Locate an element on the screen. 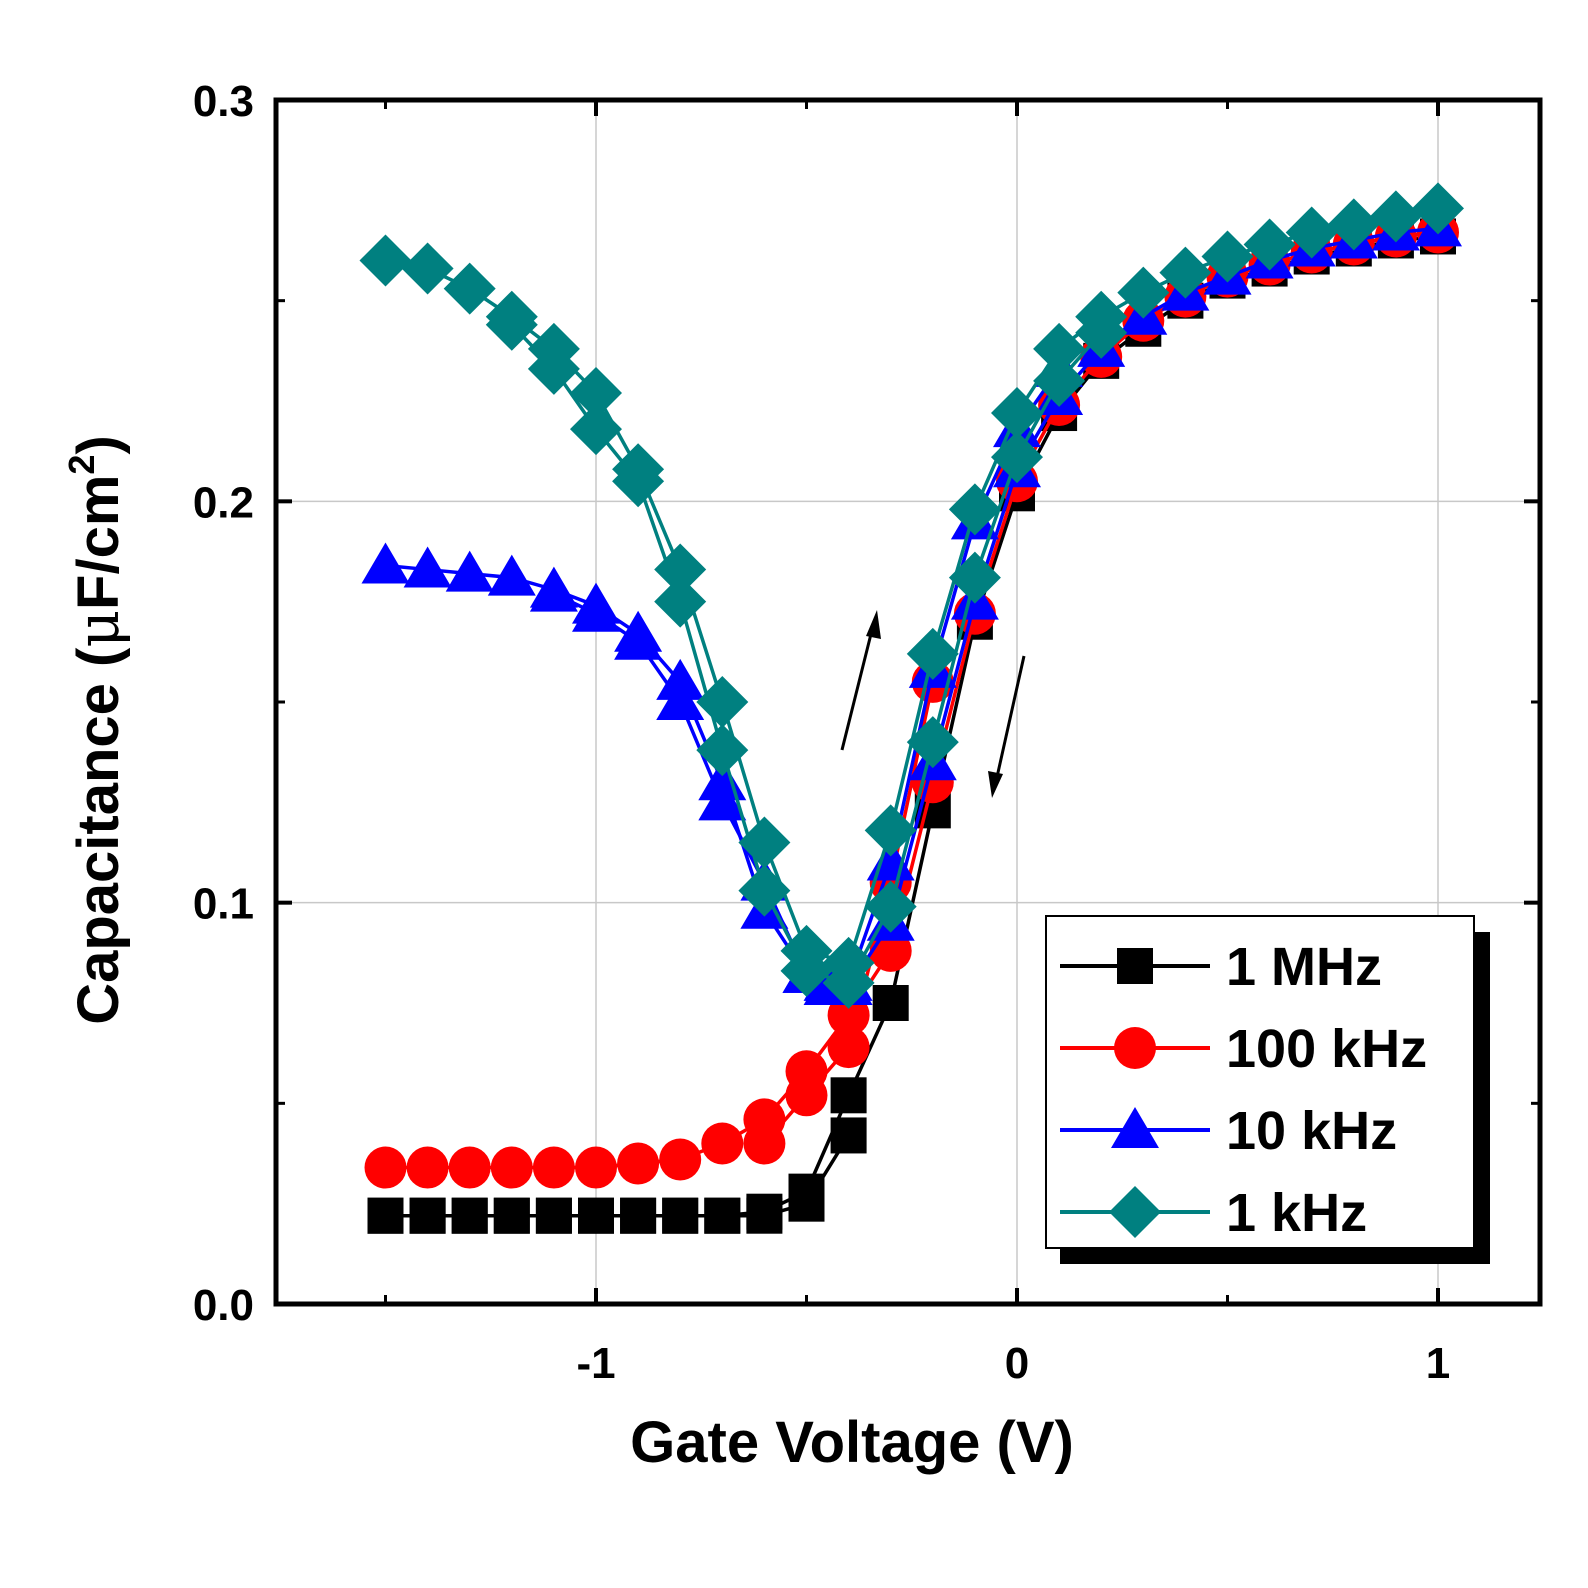  x-tick-label: 1 is located at coordinates (1438, 1363).